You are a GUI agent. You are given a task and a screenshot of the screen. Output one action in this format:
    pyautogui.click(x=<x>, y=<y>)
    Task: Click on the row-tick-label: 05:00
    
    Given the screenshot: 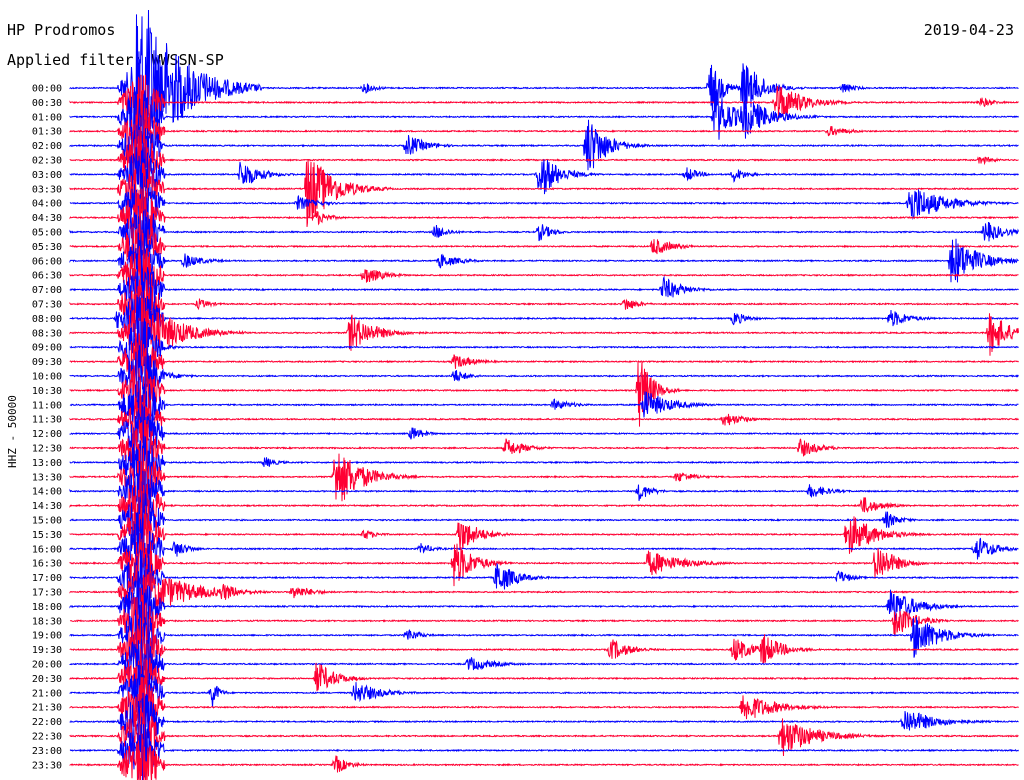 What is the action you would take?
    pyautogui.click(x=47, y=233)
    